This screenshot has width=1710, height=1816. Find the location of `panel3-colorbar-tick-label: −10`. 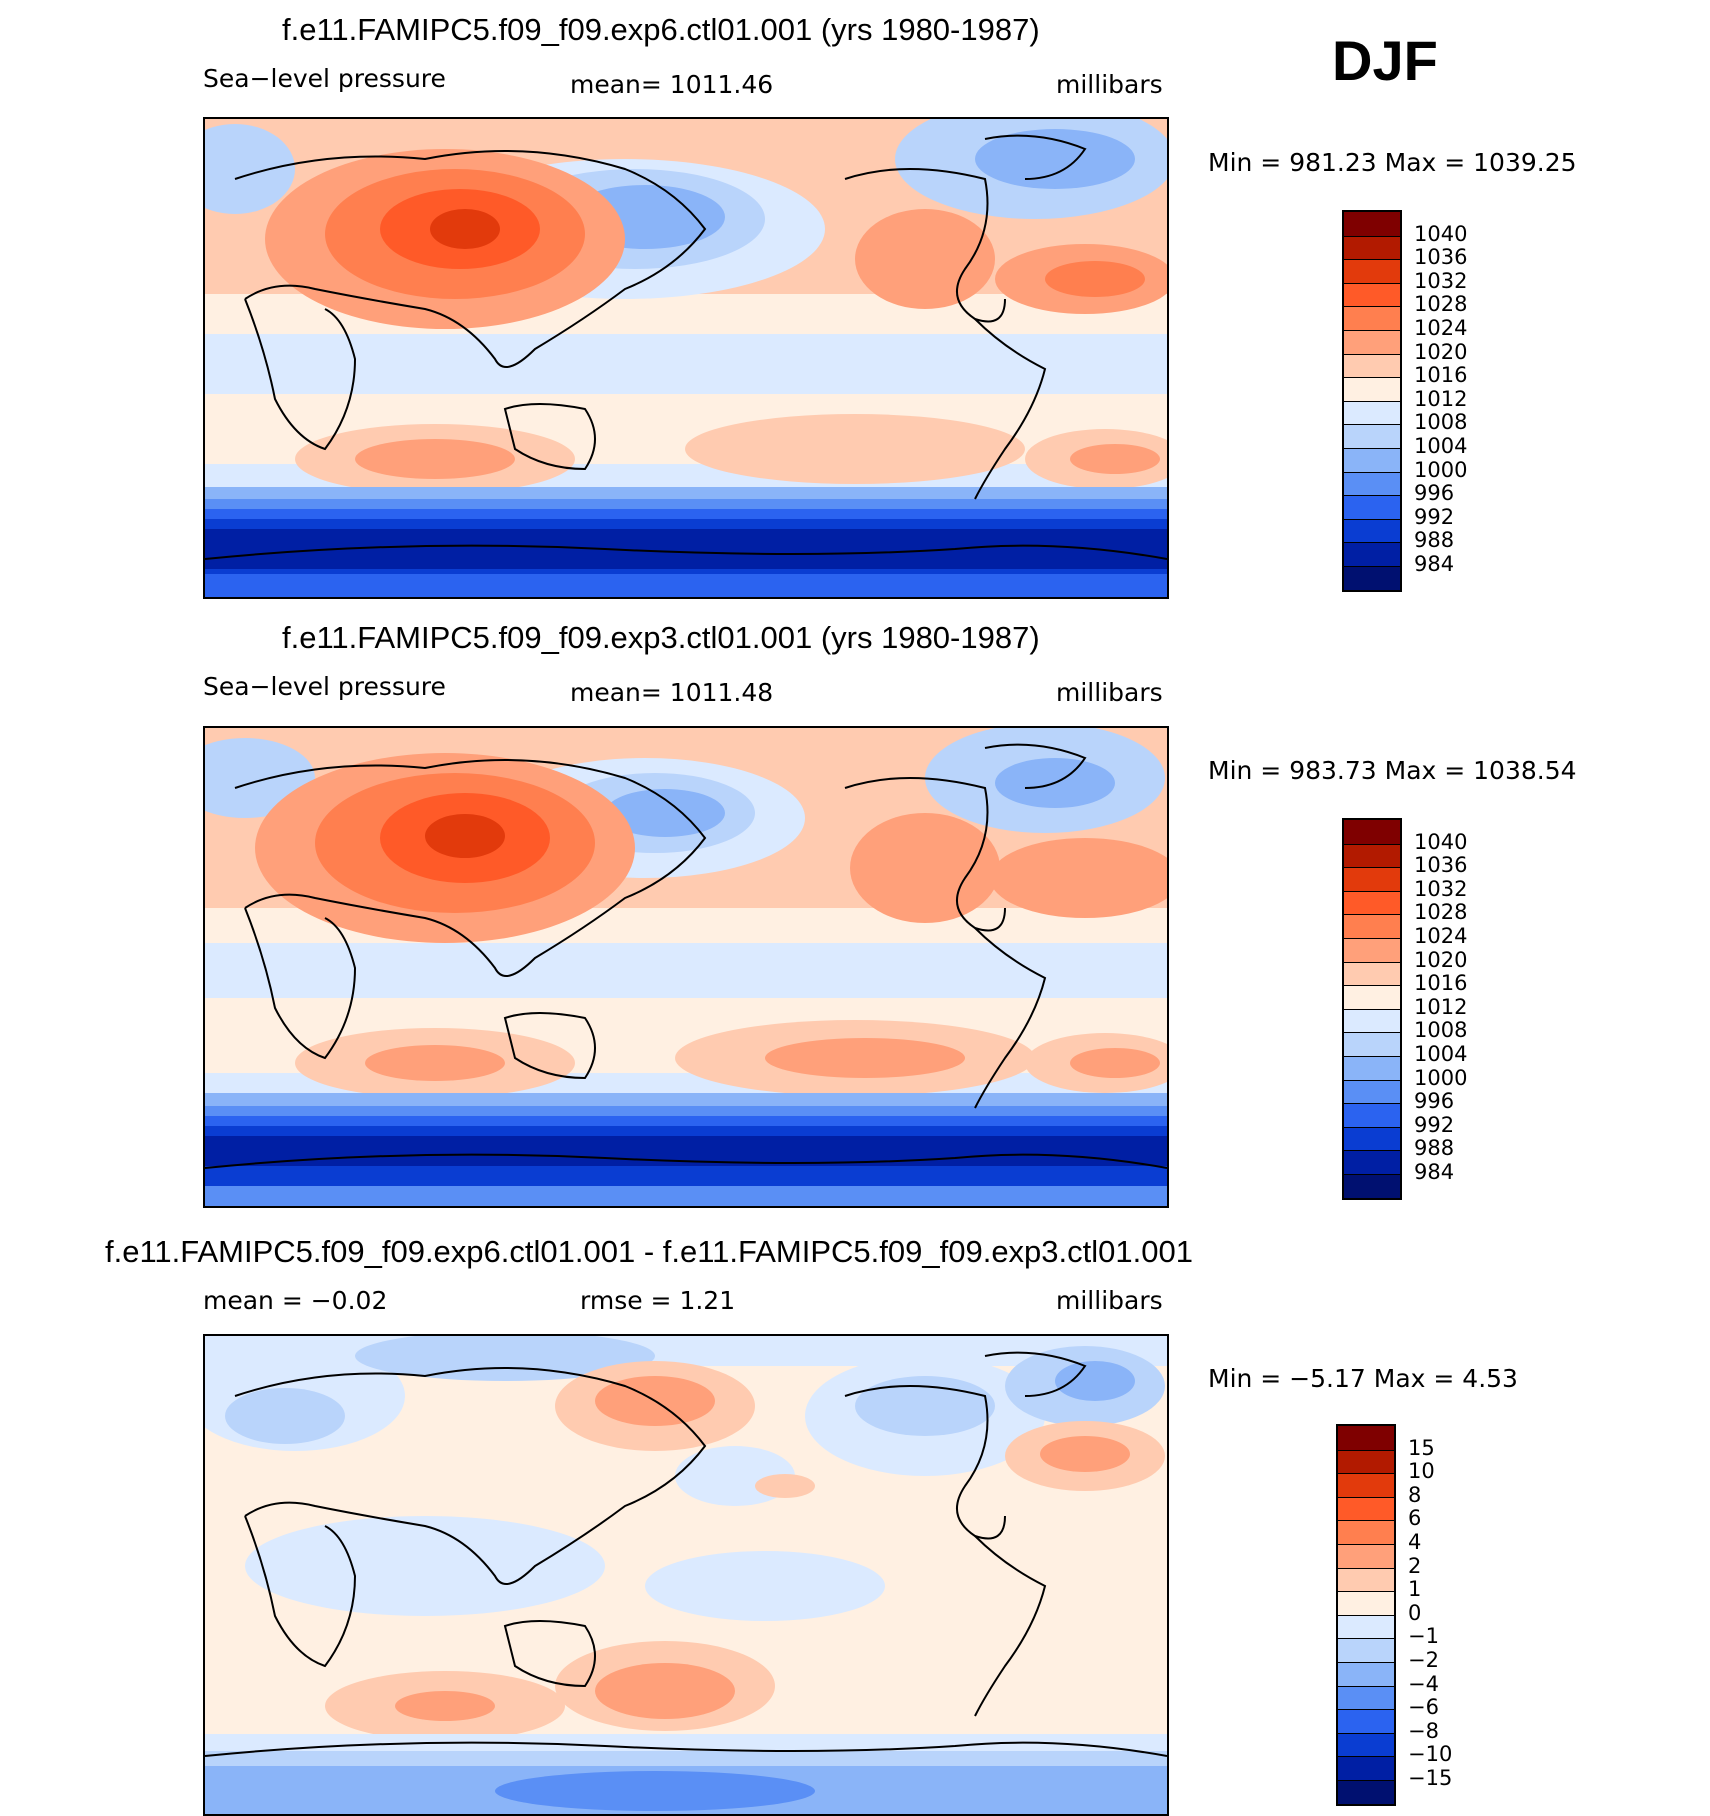

panel3-colorbar-tick-label: −10 is located at coordinates (1430, 1754).